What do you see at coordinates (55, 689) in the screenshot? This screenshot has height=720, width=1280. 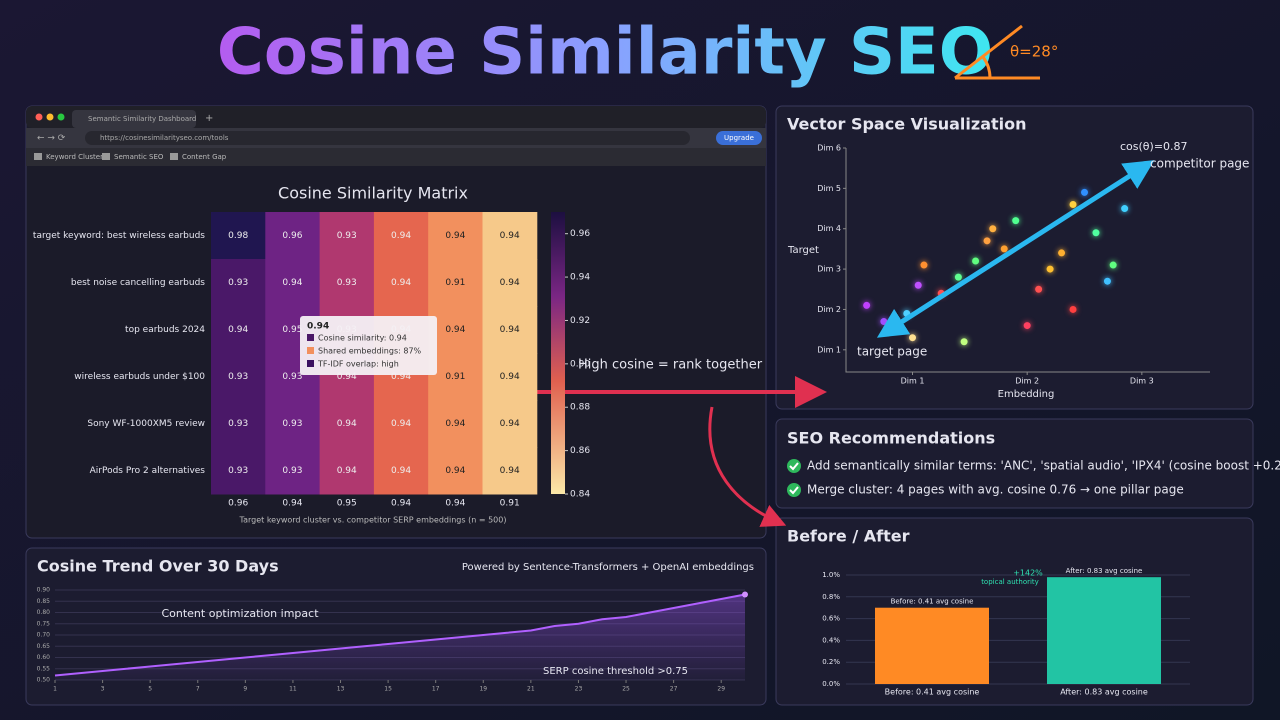 I see `x-tick-label: 1` at bounding box center [55, 689].